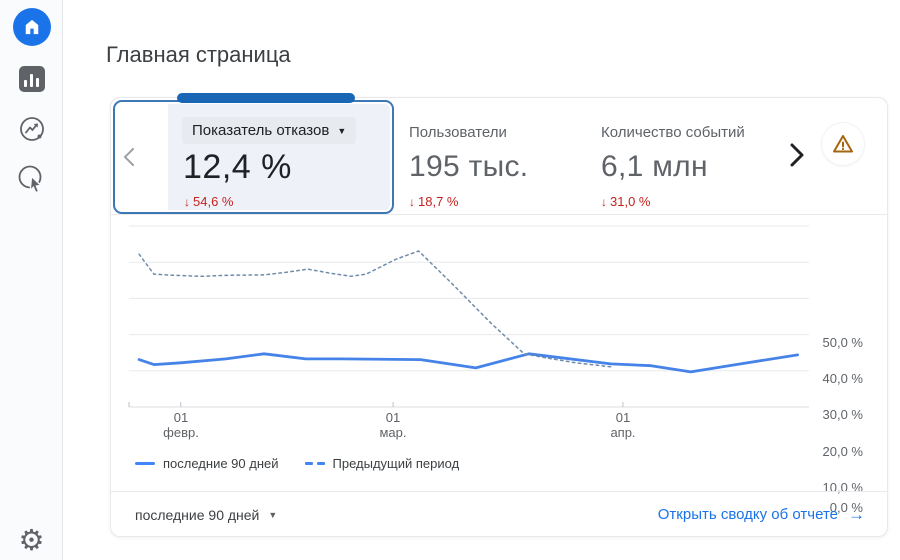  Describe the element at coordinates (237, 167) in the screenshot. I see `selected-metric-value: 12,4 %` at that location.